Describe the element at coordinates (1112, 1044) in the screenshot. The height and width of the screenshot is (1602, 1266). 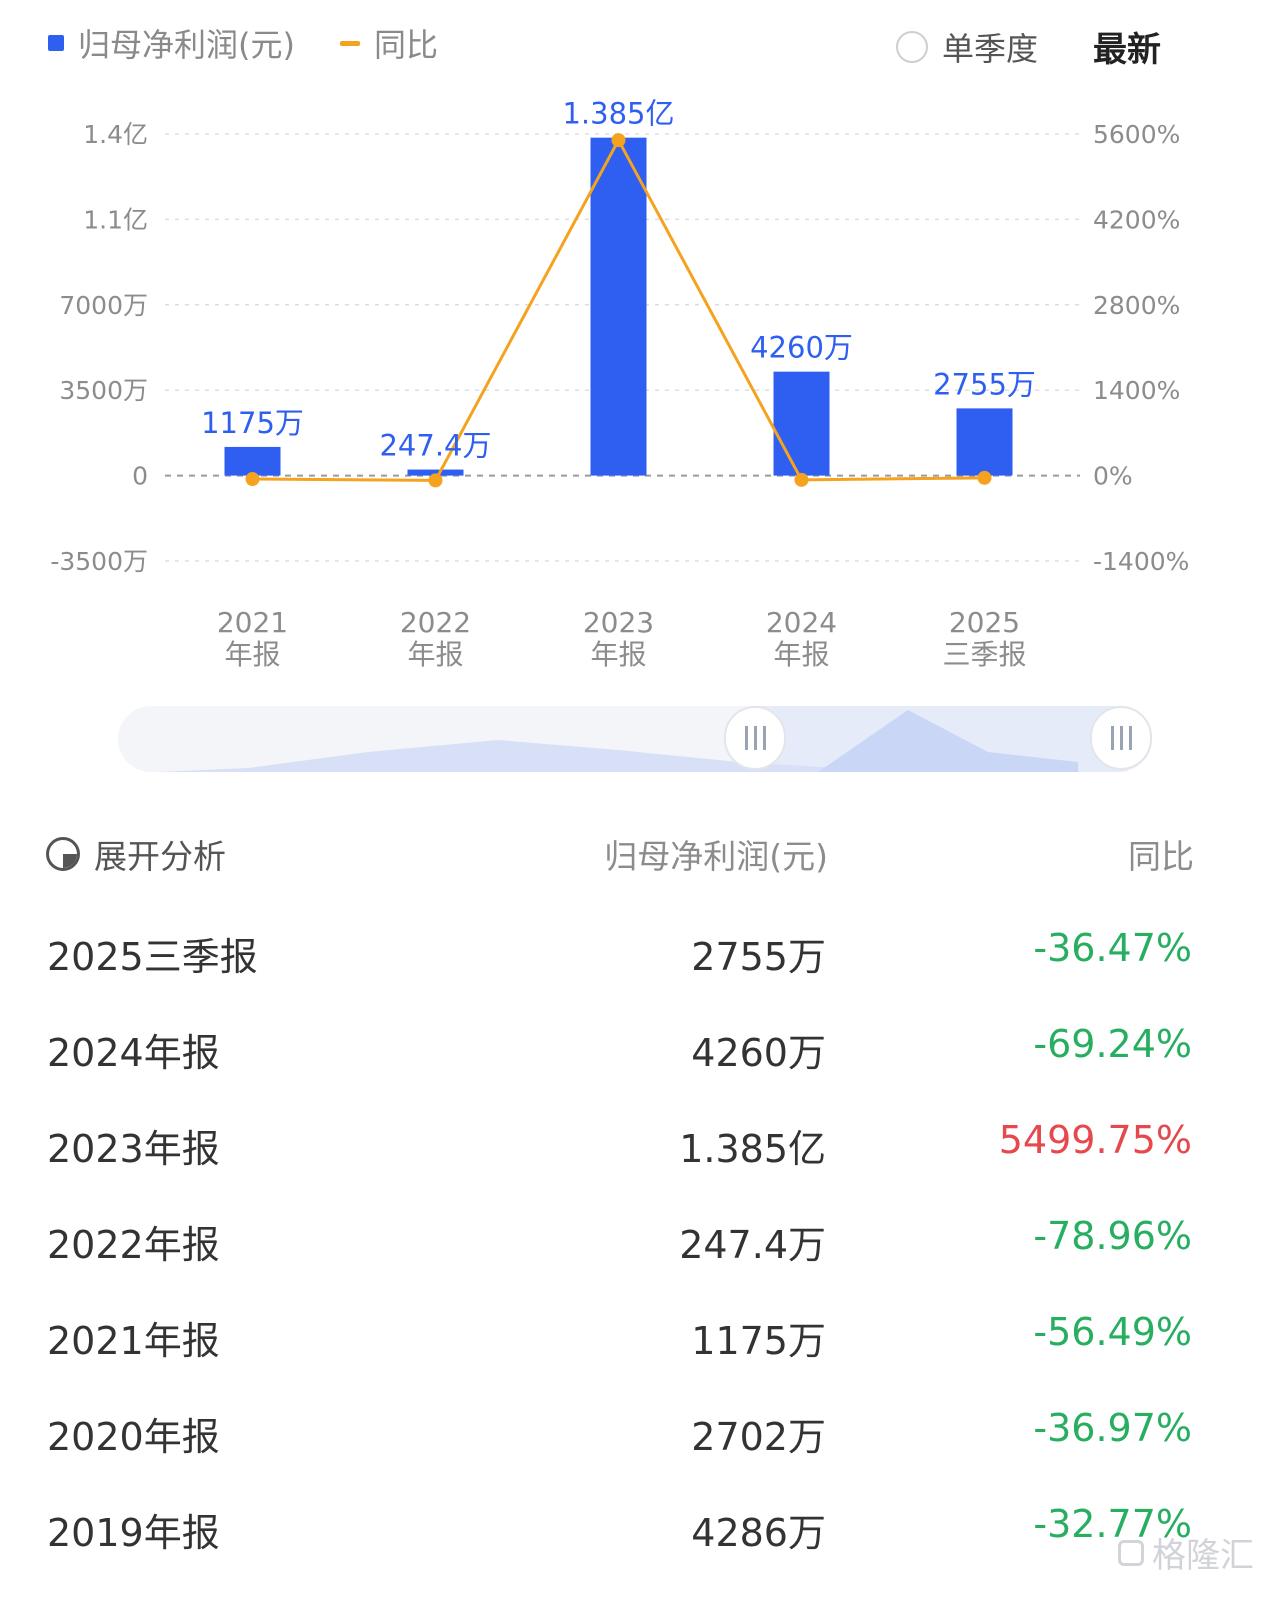
I see `cell-yoy: -69.24%` at that location.